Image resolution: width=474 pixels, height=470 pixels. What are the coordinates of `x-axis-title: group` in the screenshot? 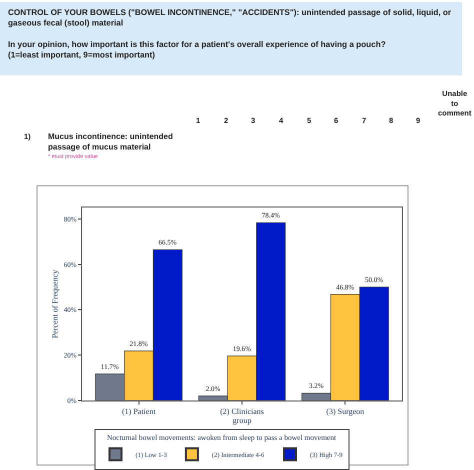 It's located at (242, 421).